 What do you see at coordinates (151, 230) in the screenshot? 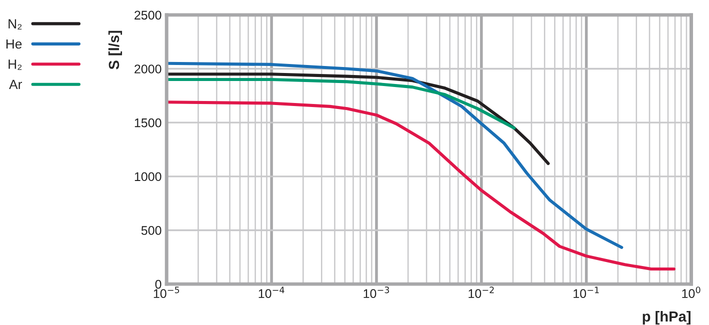
I see `y-tick-label: 500` at bounding box center [151, 230].